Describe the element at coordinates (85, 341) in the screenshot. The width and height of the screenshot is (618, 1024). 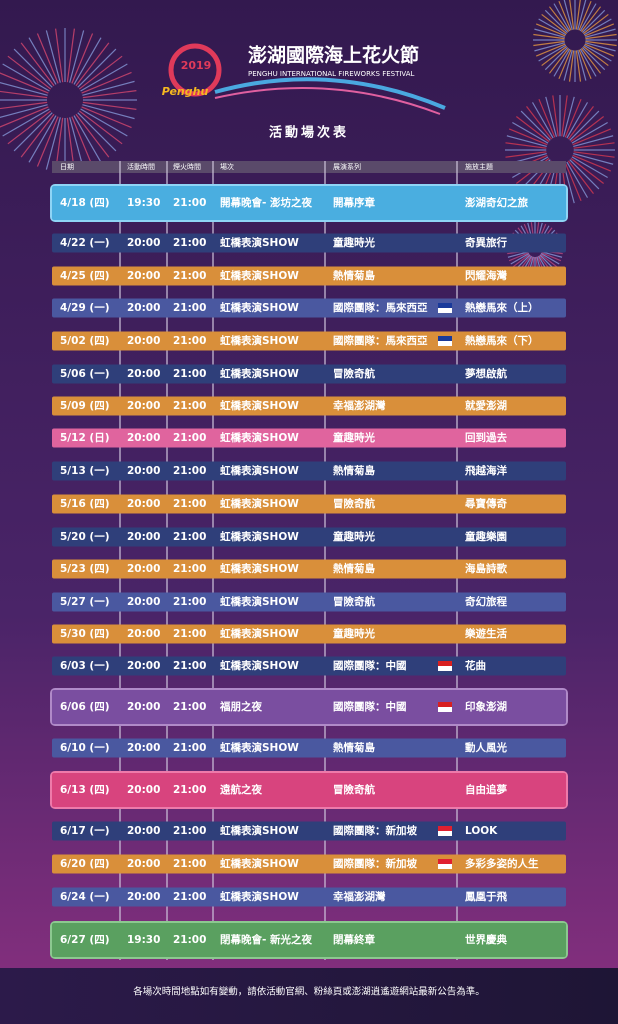
I see `cell: 5/02 (四)` at that location.